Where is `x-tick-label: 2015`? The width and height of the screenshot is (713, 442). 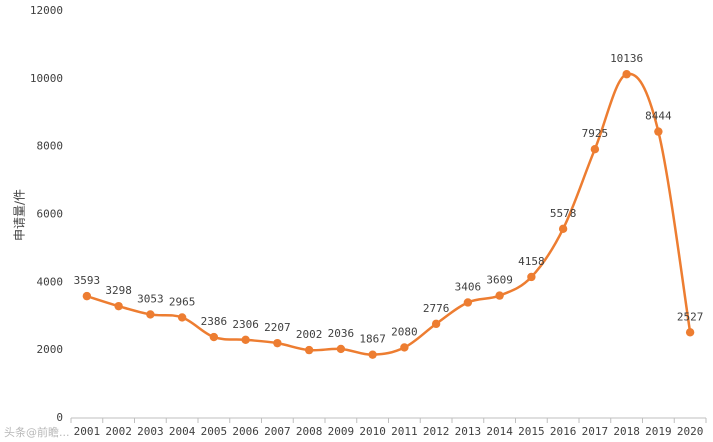 x-tick-label: 2015 is located at coordinates (531, 431).